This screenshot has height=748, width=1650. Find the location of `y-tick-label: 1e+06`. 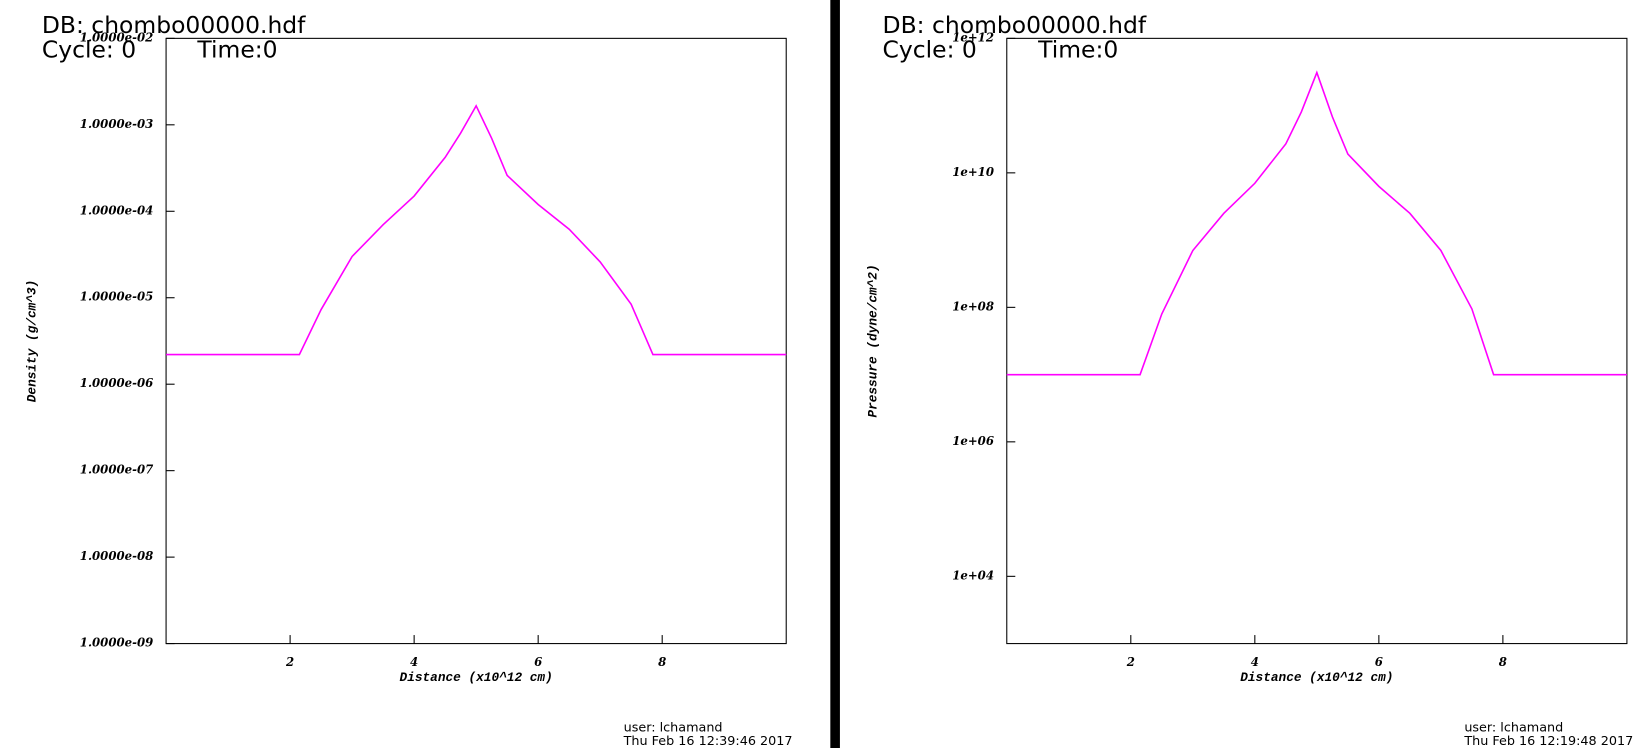

y-tick-label: 1e+06 is located at coordinates (973, 441).